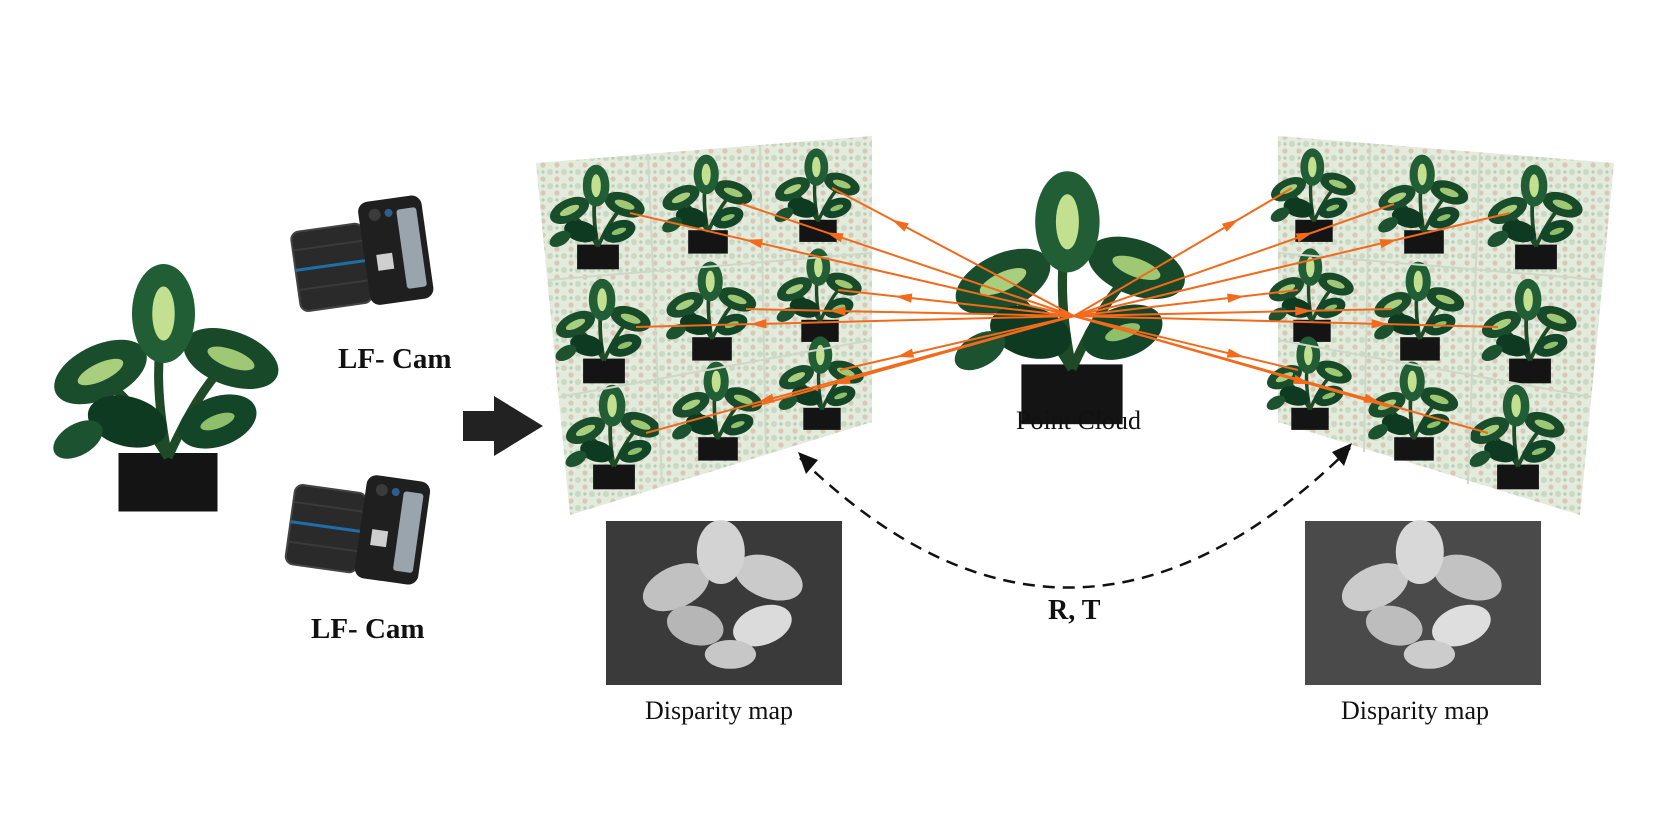  Describe the element at coordinates (1075, 518) in the screenshot. I see `transform-arc` at that location.